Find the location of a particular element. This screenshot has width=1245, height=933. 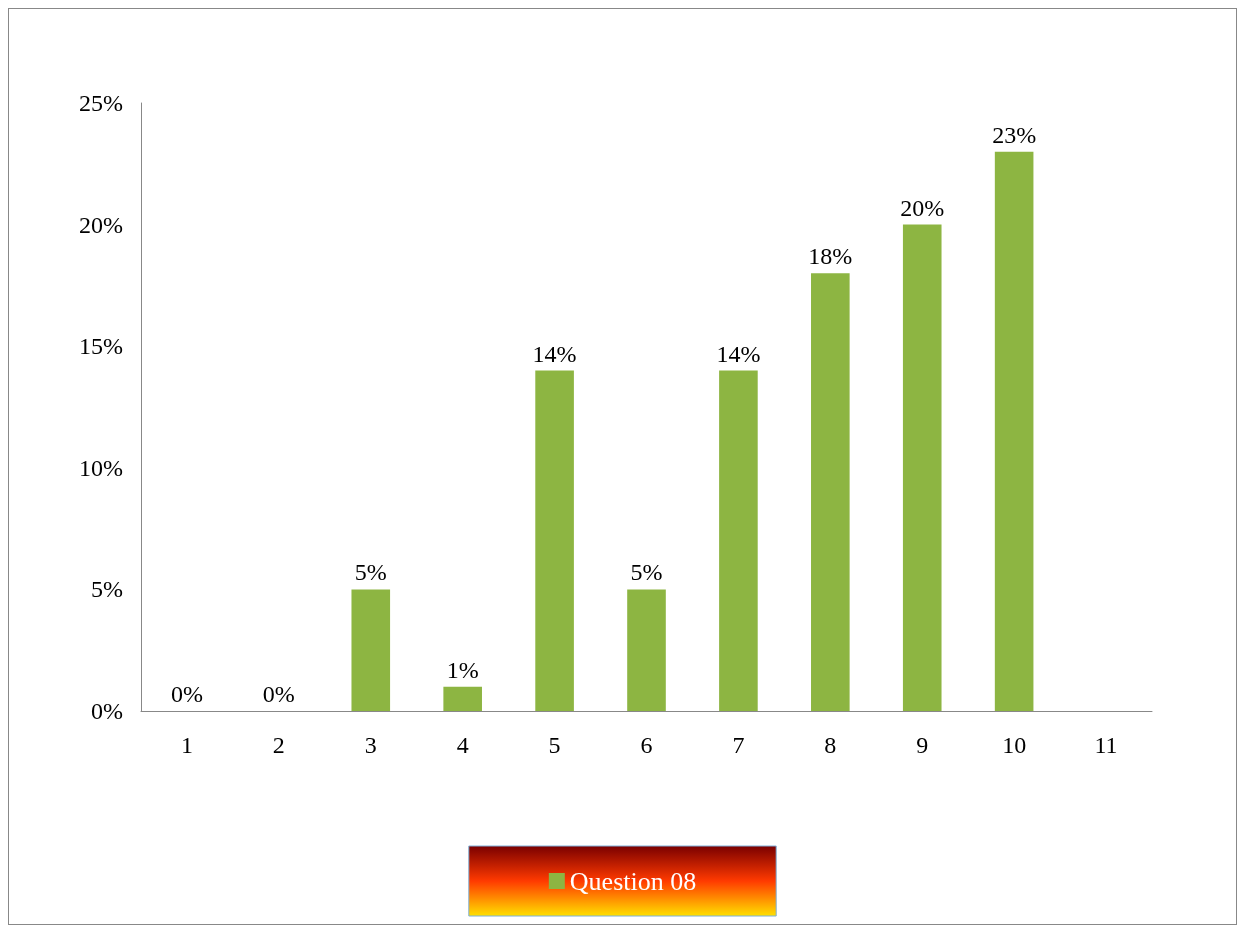

data-label: 23% is located at coordinates (1014, 134).